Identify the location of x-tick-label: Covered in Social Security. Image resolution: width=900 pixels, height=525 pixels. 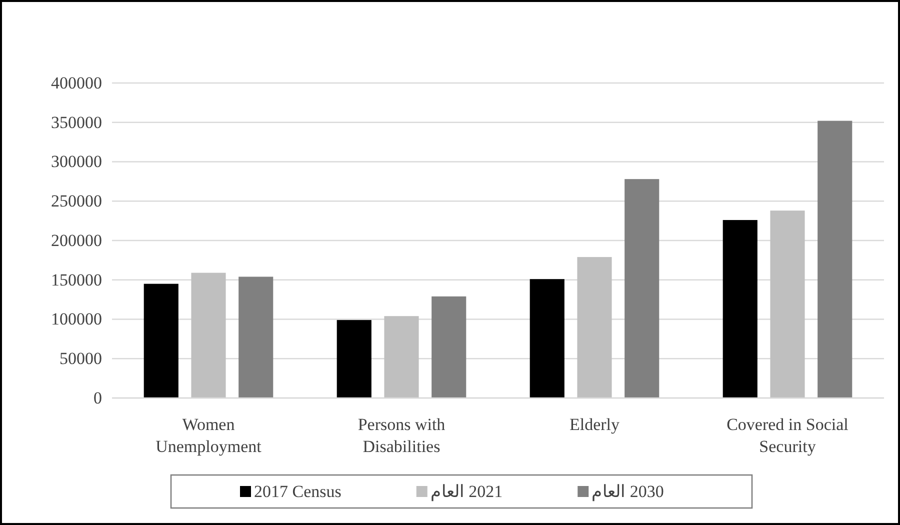
(787, 435).